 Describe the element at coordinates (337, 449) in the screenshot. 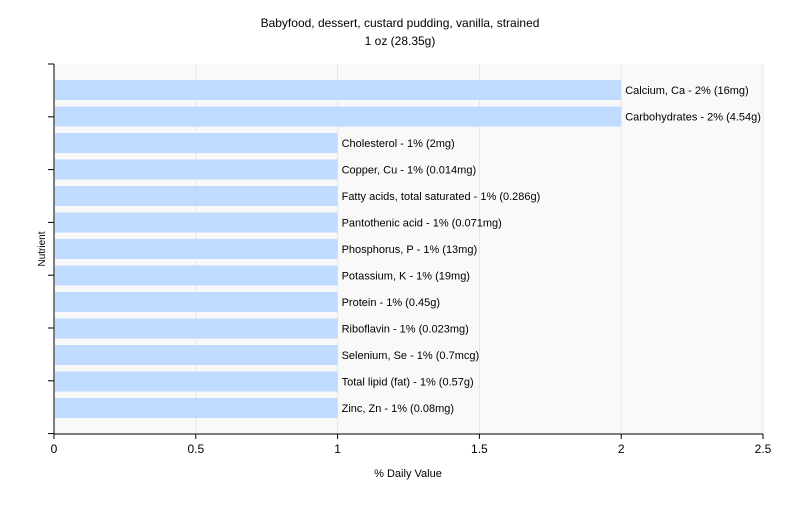

I see `x-tick-label: 1` at that location.